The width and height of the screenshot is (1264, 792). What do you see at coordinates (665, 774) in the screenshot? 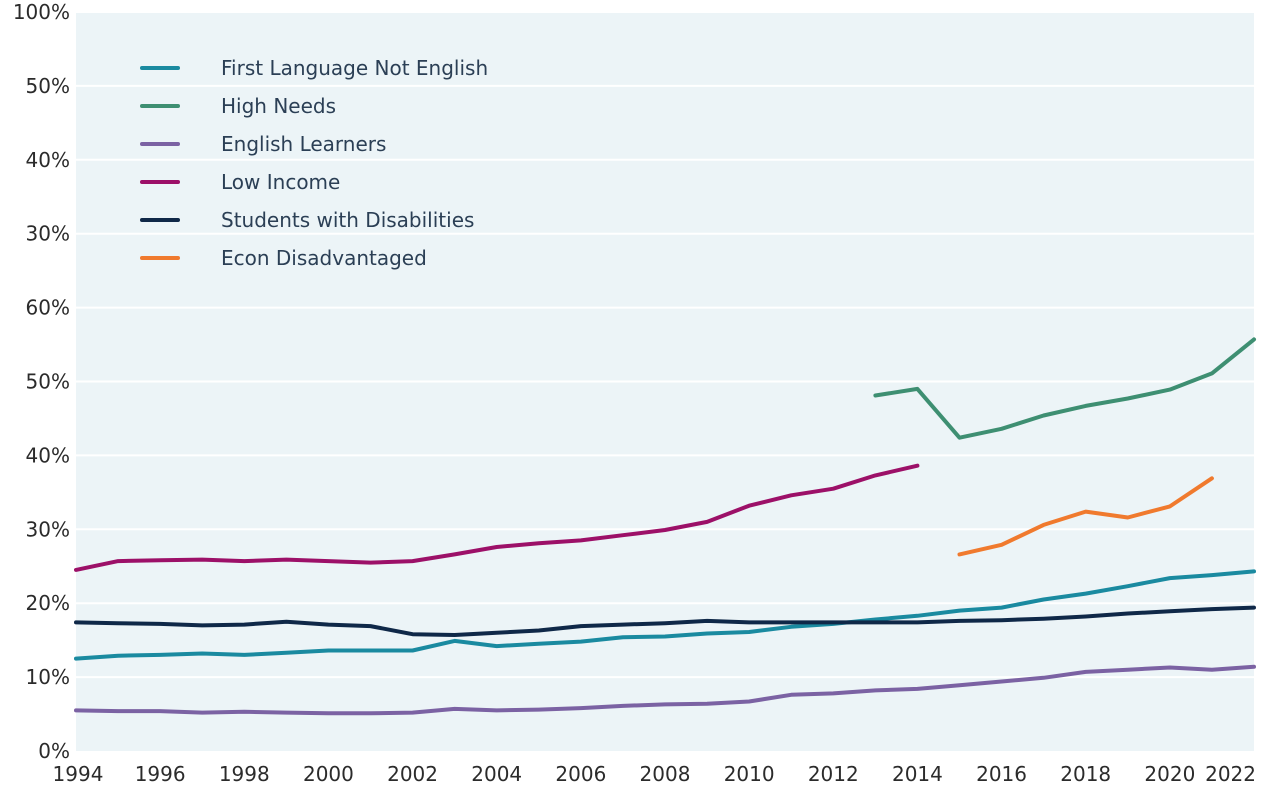
I see `x-tick-label: 2008` at bounding box center [665, 774].